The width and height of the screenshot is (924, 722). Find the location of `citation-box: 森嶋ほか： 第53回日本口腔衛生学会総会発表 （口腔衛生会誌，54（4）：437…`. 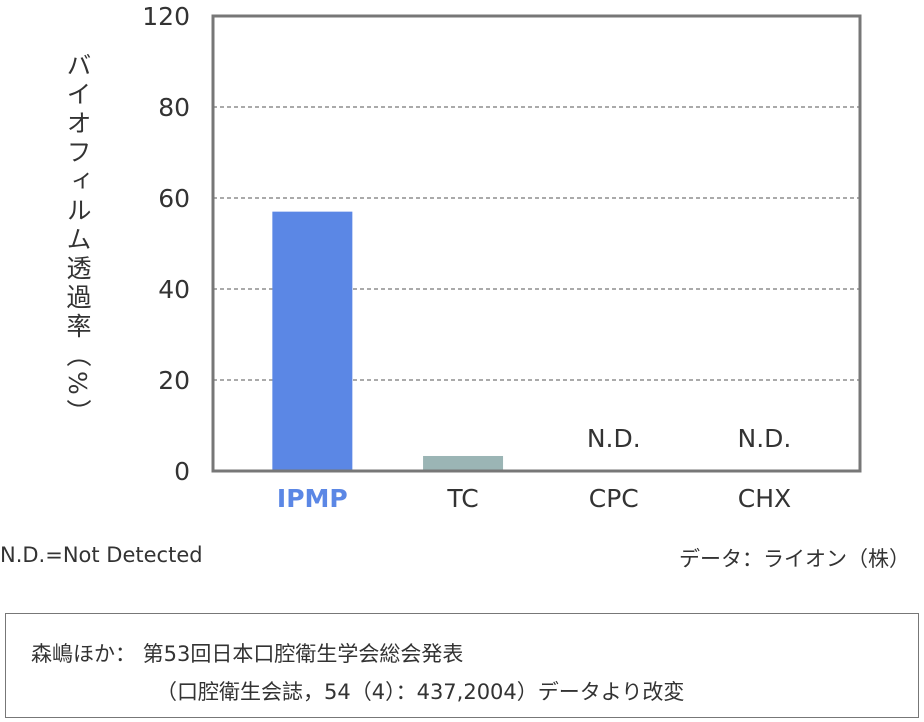

citation-box: 森嶋ほか： 第53回日本口腔衛生学会総会発表 （口腔衛生会誌，54（4）：437… is located at coordinates (462, 665).